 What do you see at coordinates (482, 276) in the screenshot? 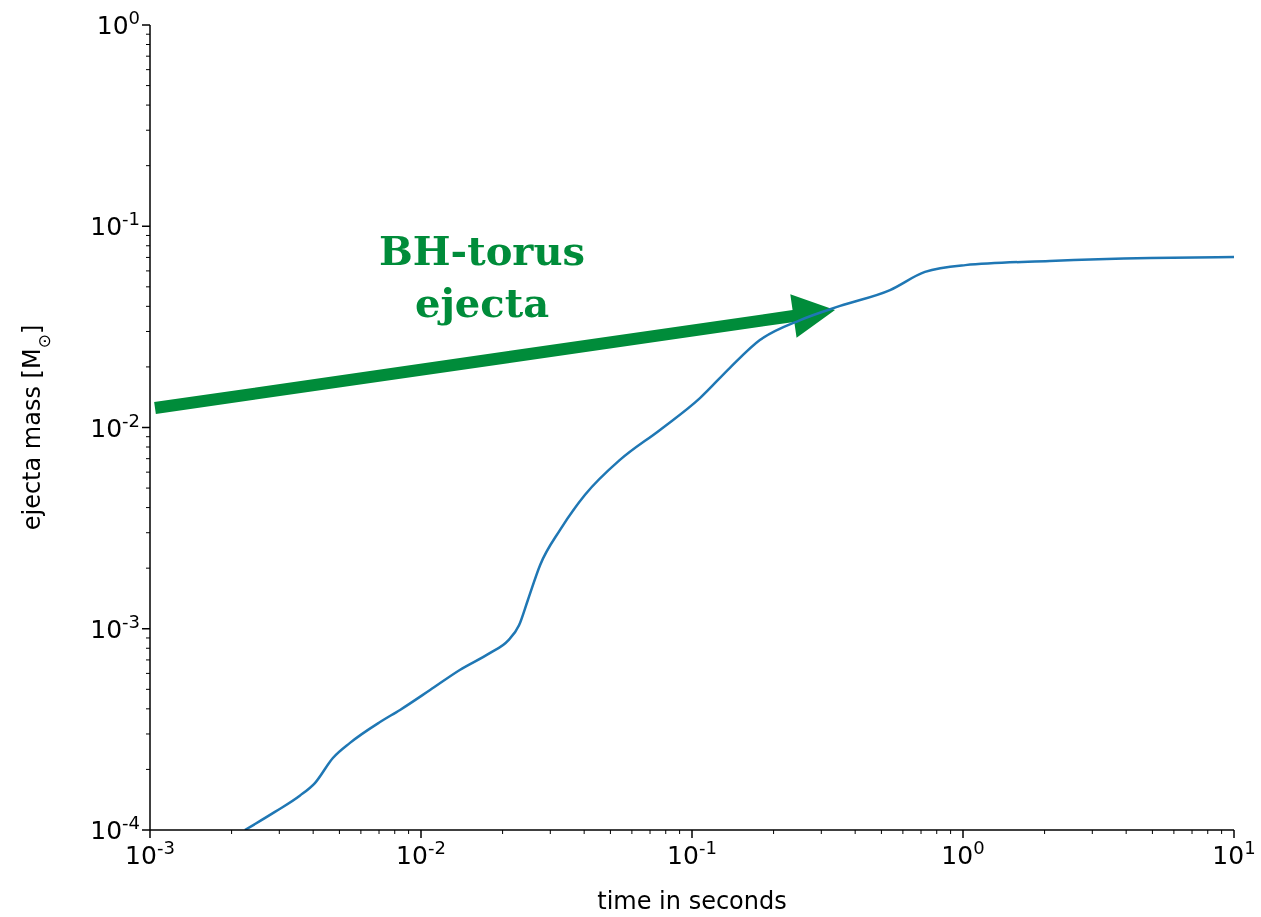
I see `annotation: BH-torus ejecta` at bounding box center [482, 276].